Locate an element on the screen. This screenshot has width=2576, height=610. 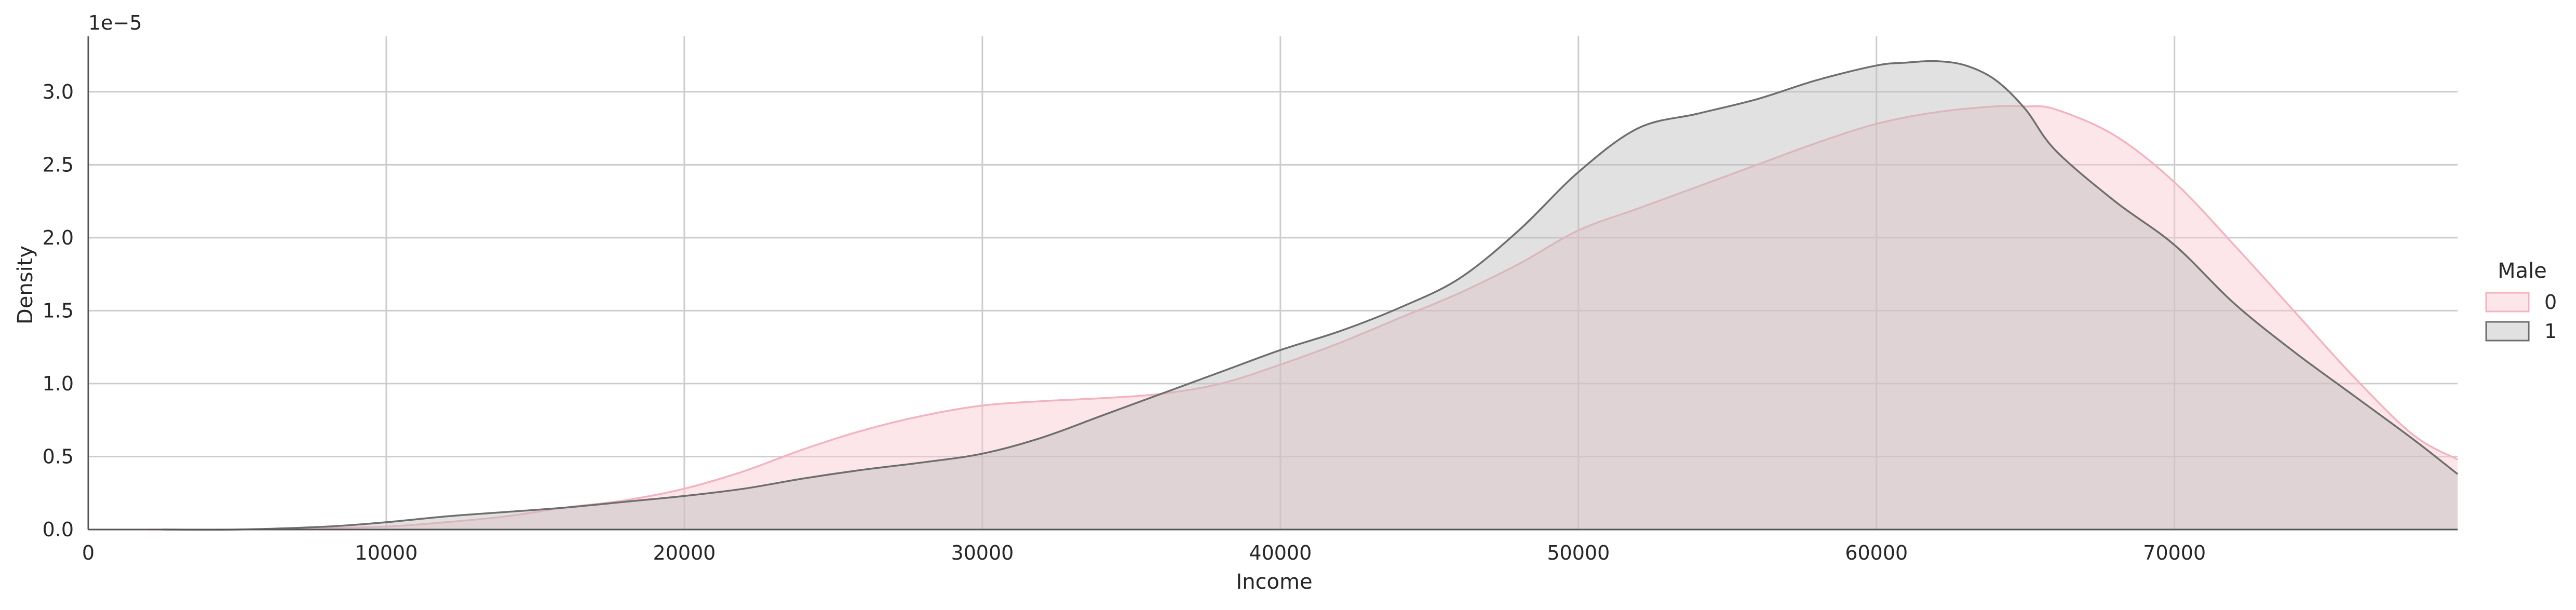
legend-items: 01 is located at coordinates (2521, 317).